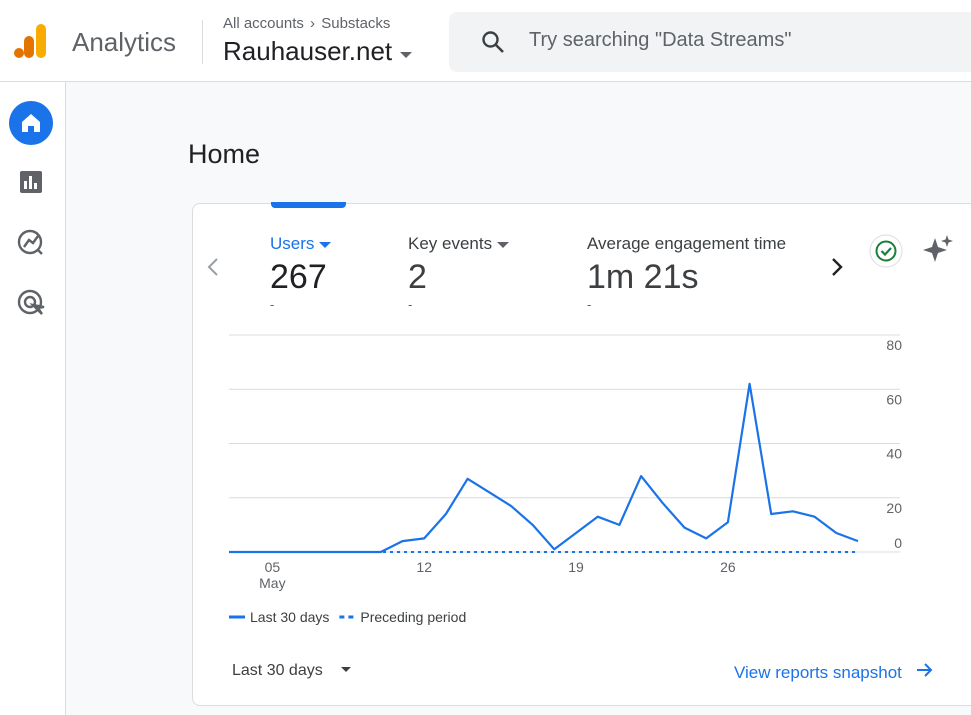  I want to click on metric-label: Key events, so click(458, 244).